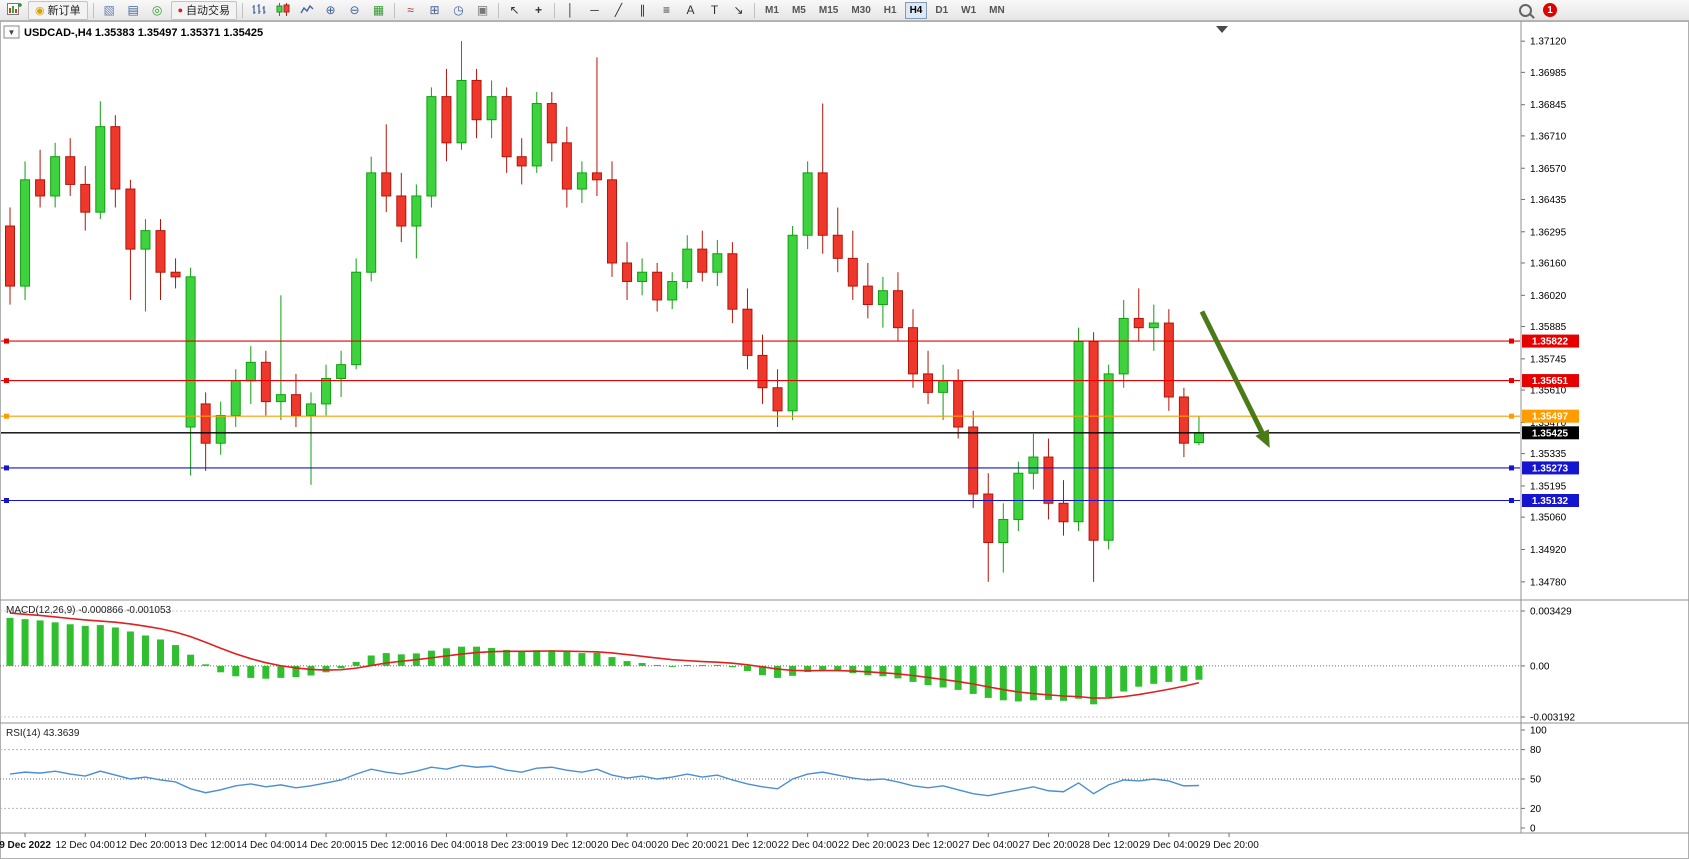  I want to click on cursor-button: ↖, so click(514, 10).